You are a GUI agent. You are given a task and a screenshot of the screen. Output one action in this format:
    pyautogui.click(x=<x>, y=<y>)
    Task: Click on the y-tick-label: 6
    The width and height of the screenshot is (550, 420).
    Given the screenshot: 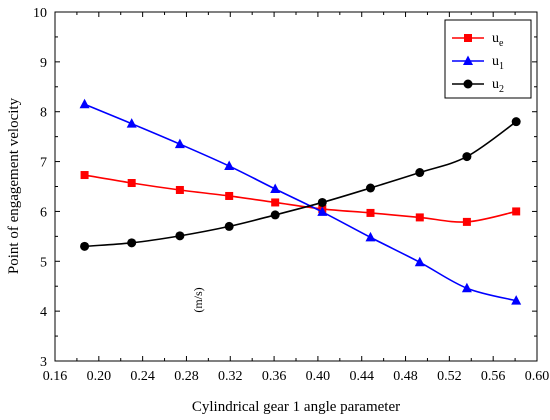 What is the action you would take?
    pyautogui.click(x=43, y=212)
    